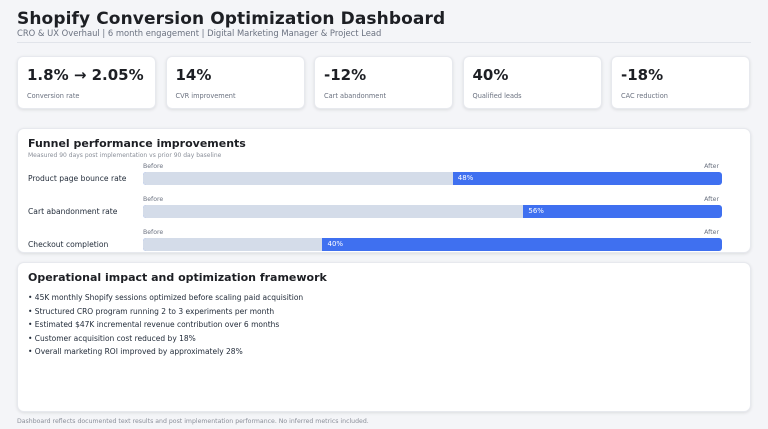  I want to click on kpi-label: CVR improvement, so click(205, 96).